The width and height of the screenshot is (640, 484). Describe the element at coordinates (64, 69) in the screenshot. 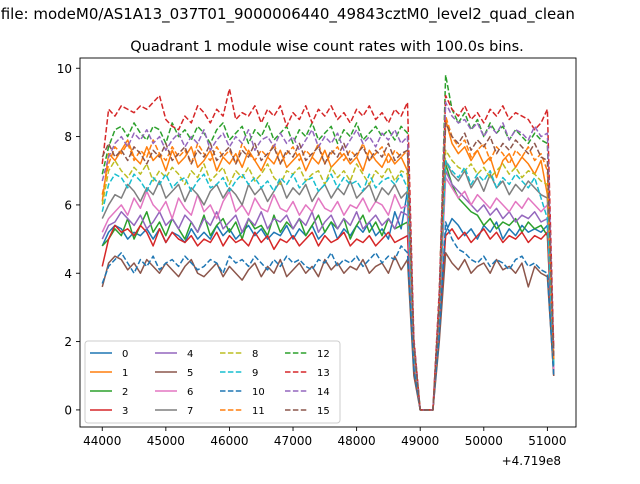

I see `y-tick-label: 10` at that location.